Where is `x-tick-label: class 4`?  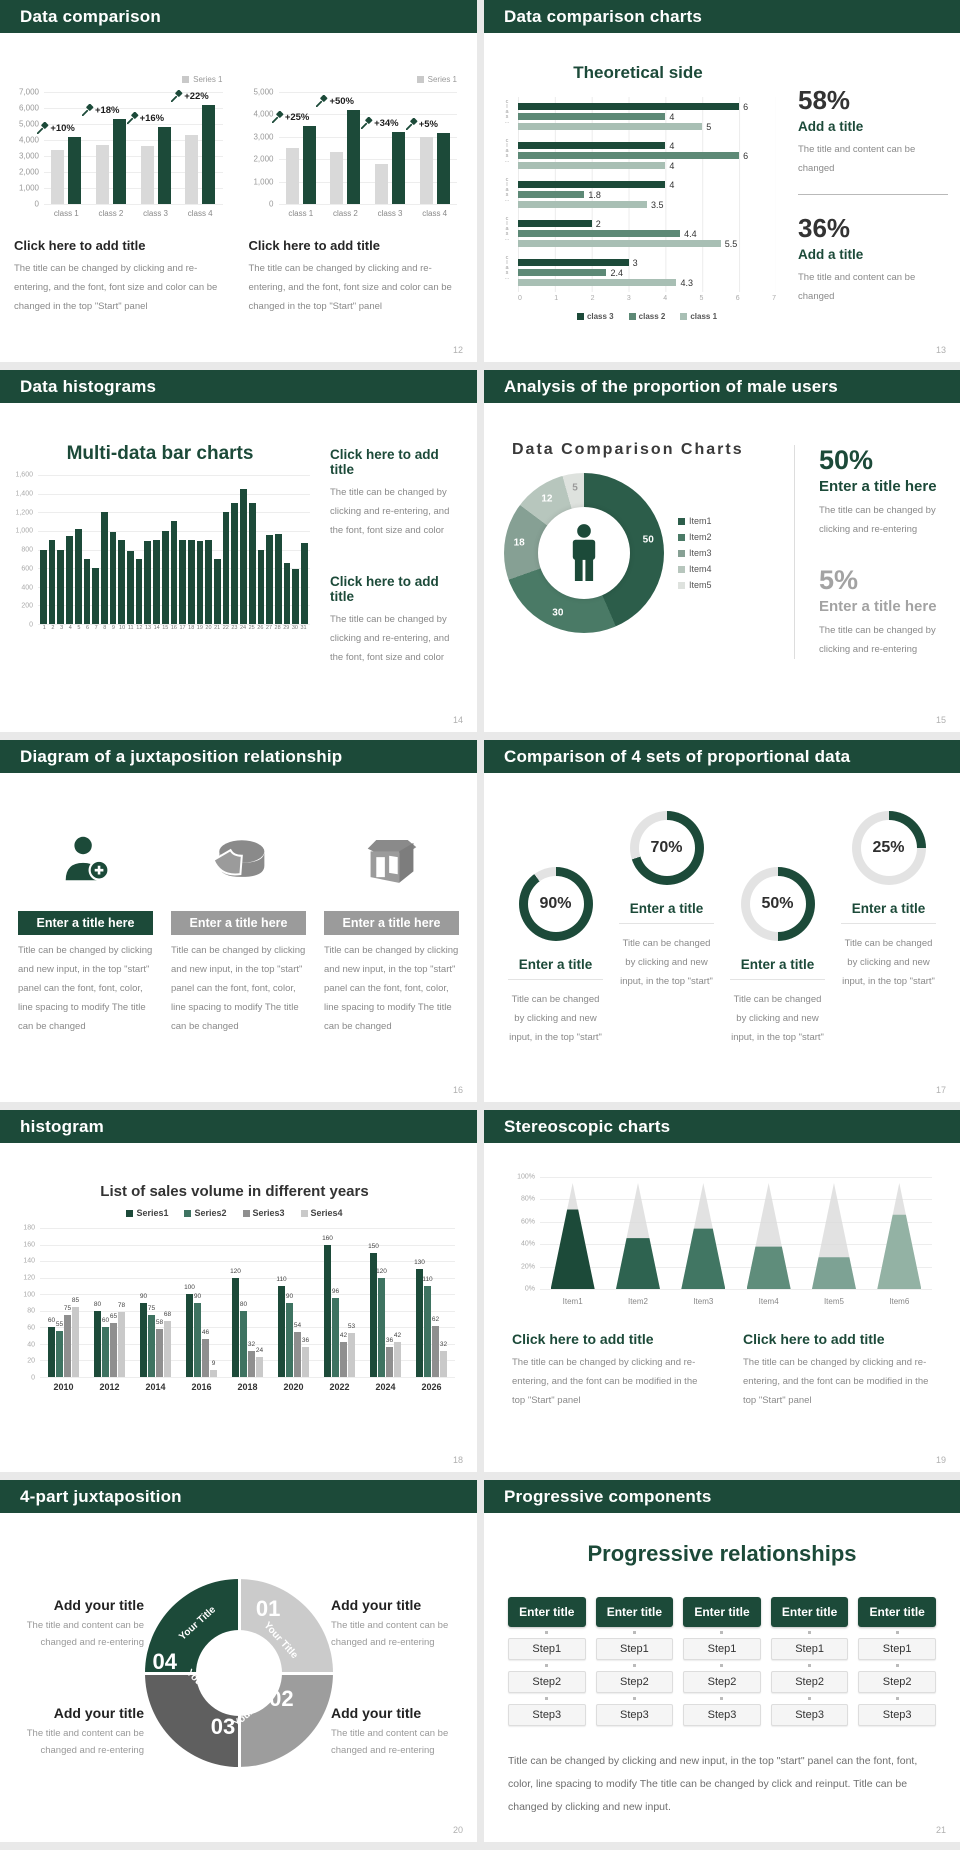
x-tick-label: class 4 is located at coordinates (200, 213).